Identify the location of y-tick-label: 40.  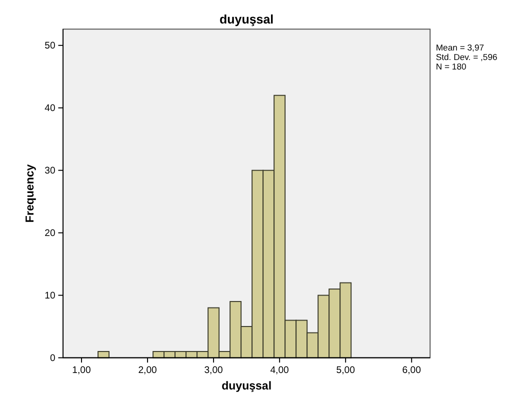
(50, 108).